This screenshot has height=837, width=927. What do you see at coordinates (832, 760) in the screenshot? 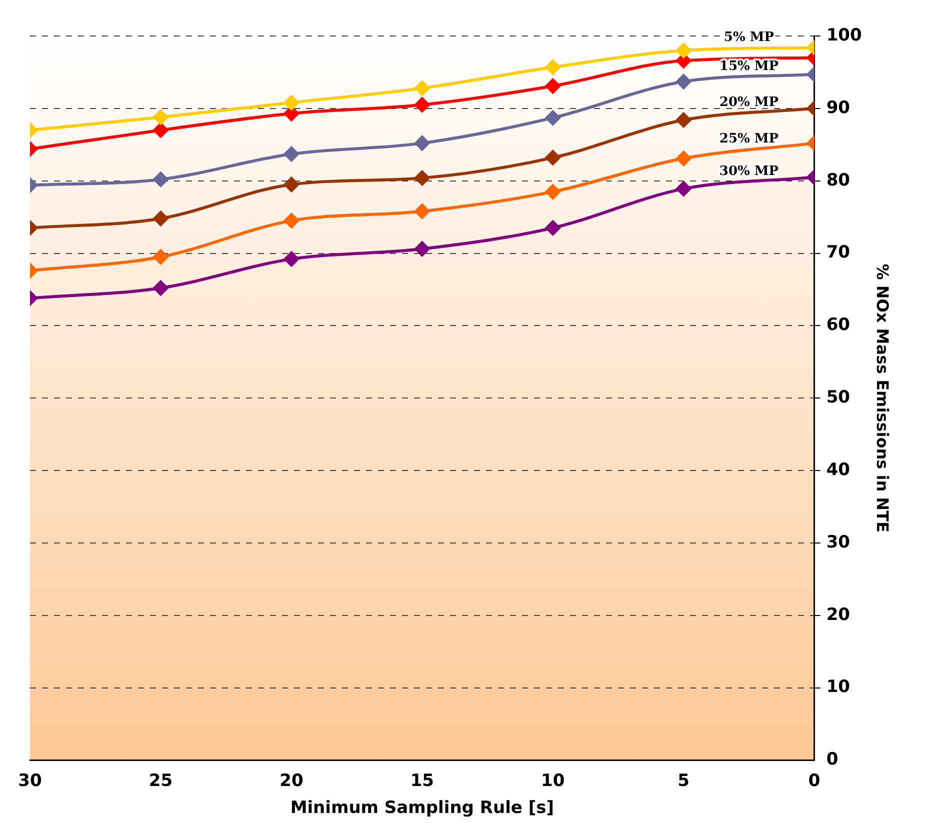
I see `y-tick-label: 0` at bounding box center [832, 760].